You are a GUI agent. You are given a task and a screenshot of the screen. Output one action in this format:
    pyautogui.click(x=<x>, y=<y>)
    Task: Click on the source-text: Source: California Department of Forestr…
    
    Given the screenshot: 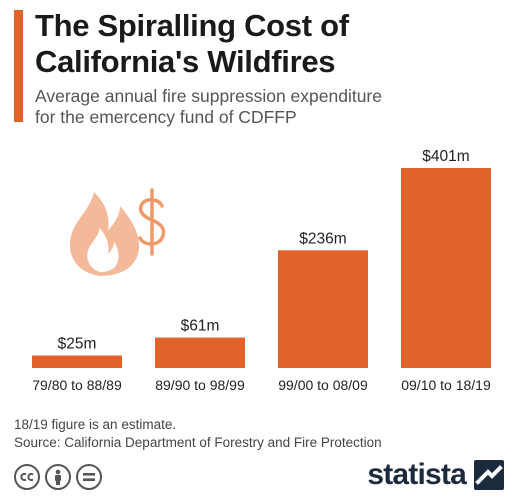 What is the action you would take?
    pyautogui.click(x=198, y=442)
    